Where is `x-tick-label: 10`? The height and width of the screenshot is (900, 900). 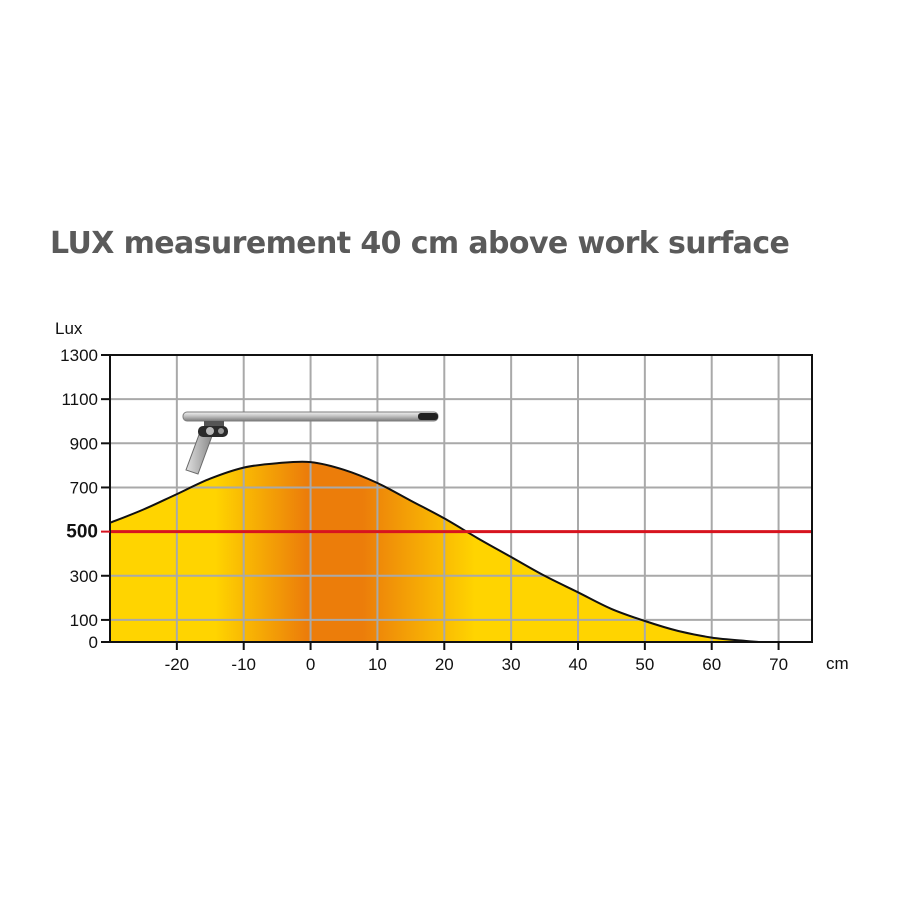 x-tick-label: 10 is located at coordinates (377, 664).